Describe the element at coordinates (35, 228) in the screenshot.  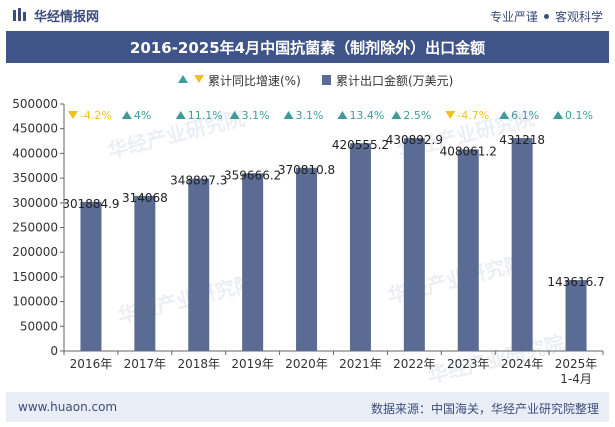
I see `y-tick-label: 250000` at that location.